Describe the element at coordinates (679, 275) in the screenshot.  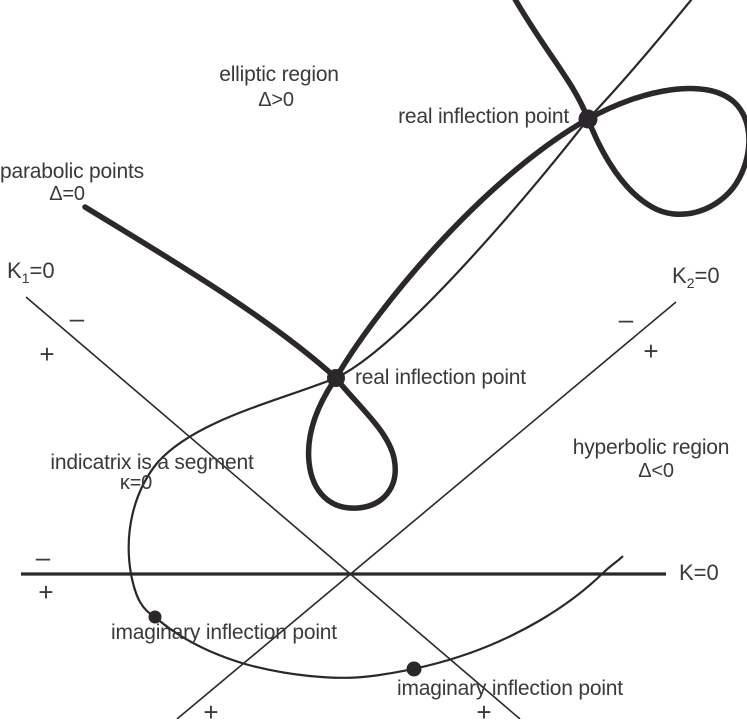
I see `k2-base: K` at that location.